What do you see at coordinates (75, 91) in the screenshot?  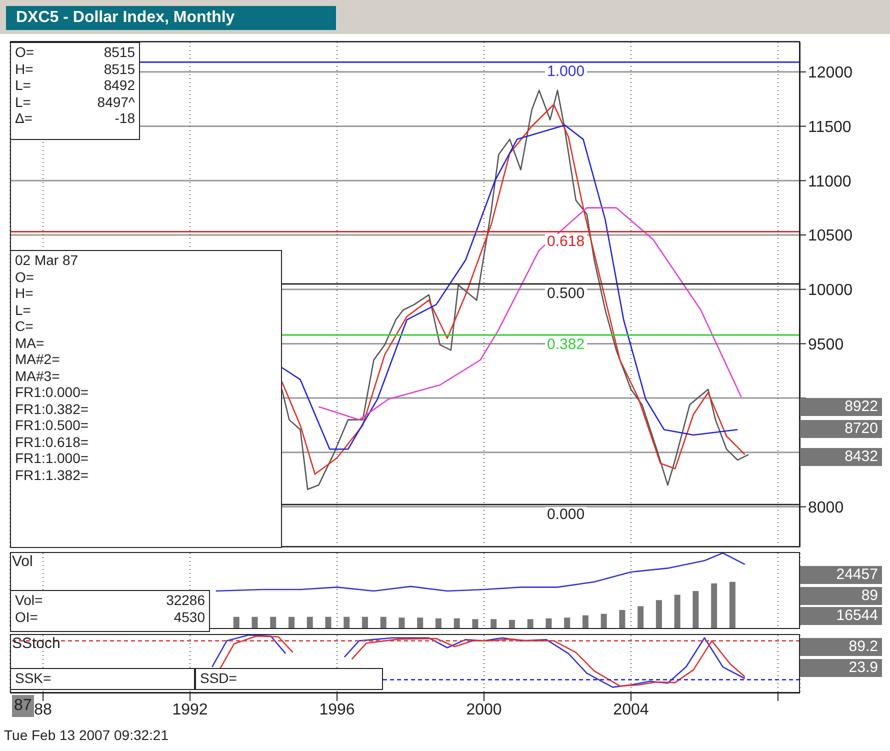 I see `info-panel: O= 8515 H= 8515 L= 8492 L= 8497^ Δ= -18` at bounding box center [75, 91].